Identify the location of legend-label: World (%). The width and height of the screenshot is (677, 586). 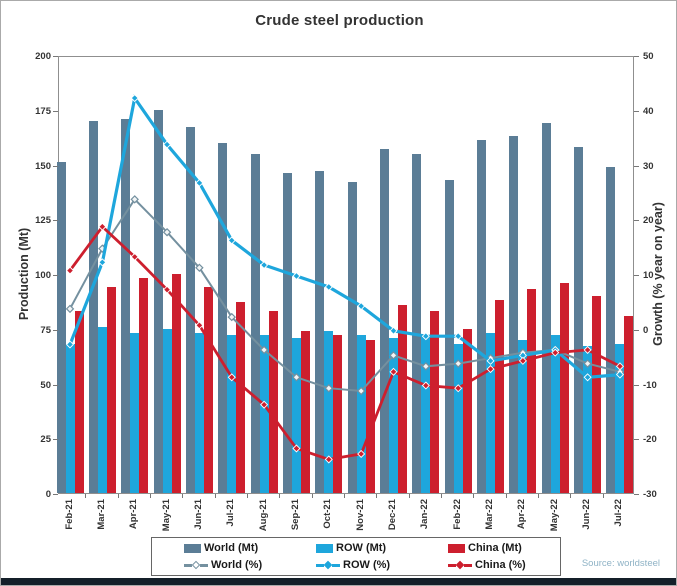
(237, 564).